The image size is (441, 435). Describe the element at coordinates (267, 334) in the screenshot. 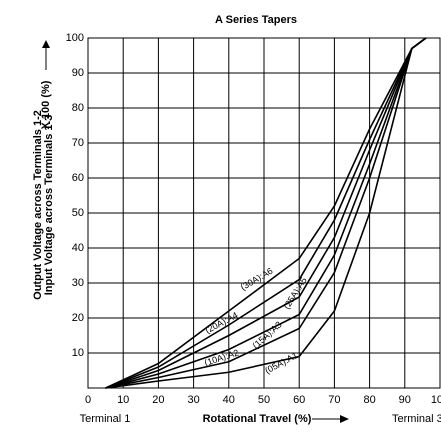

I see `curve-label: (15A):A3` at that location.